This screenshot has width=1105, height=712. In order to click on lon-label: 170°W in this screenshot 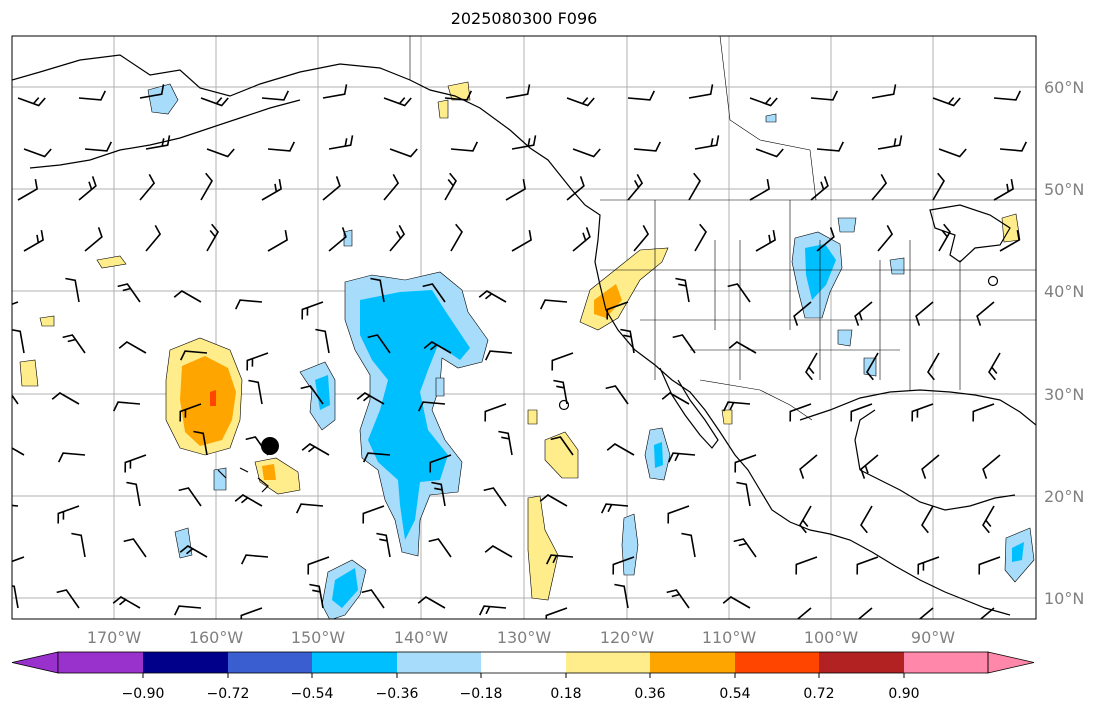, I will do `click(114, 637)`.